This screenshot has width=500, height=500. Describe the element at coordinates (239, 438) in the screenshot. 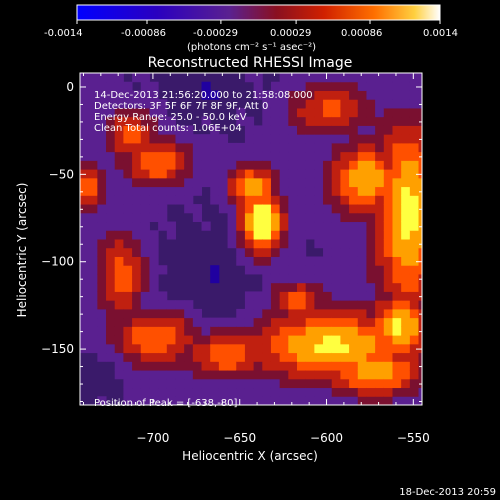

I see `x-tick-label: −650` at that location.